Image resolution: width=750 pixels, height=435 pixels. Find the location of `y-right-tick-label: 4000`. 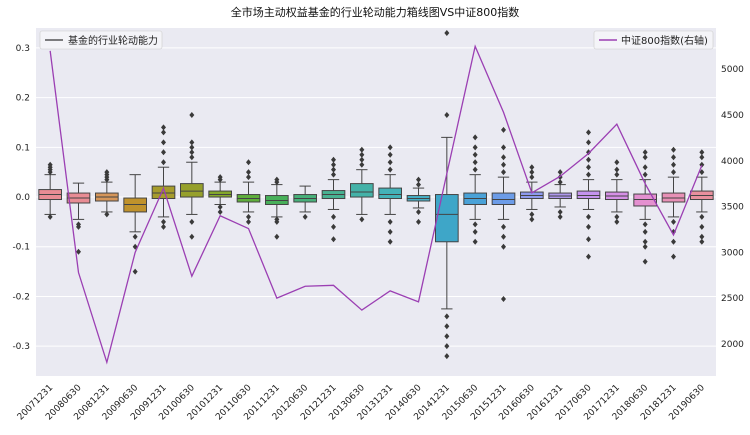

y-right-tick-label: 4000 is located at coordinates (732, 162).